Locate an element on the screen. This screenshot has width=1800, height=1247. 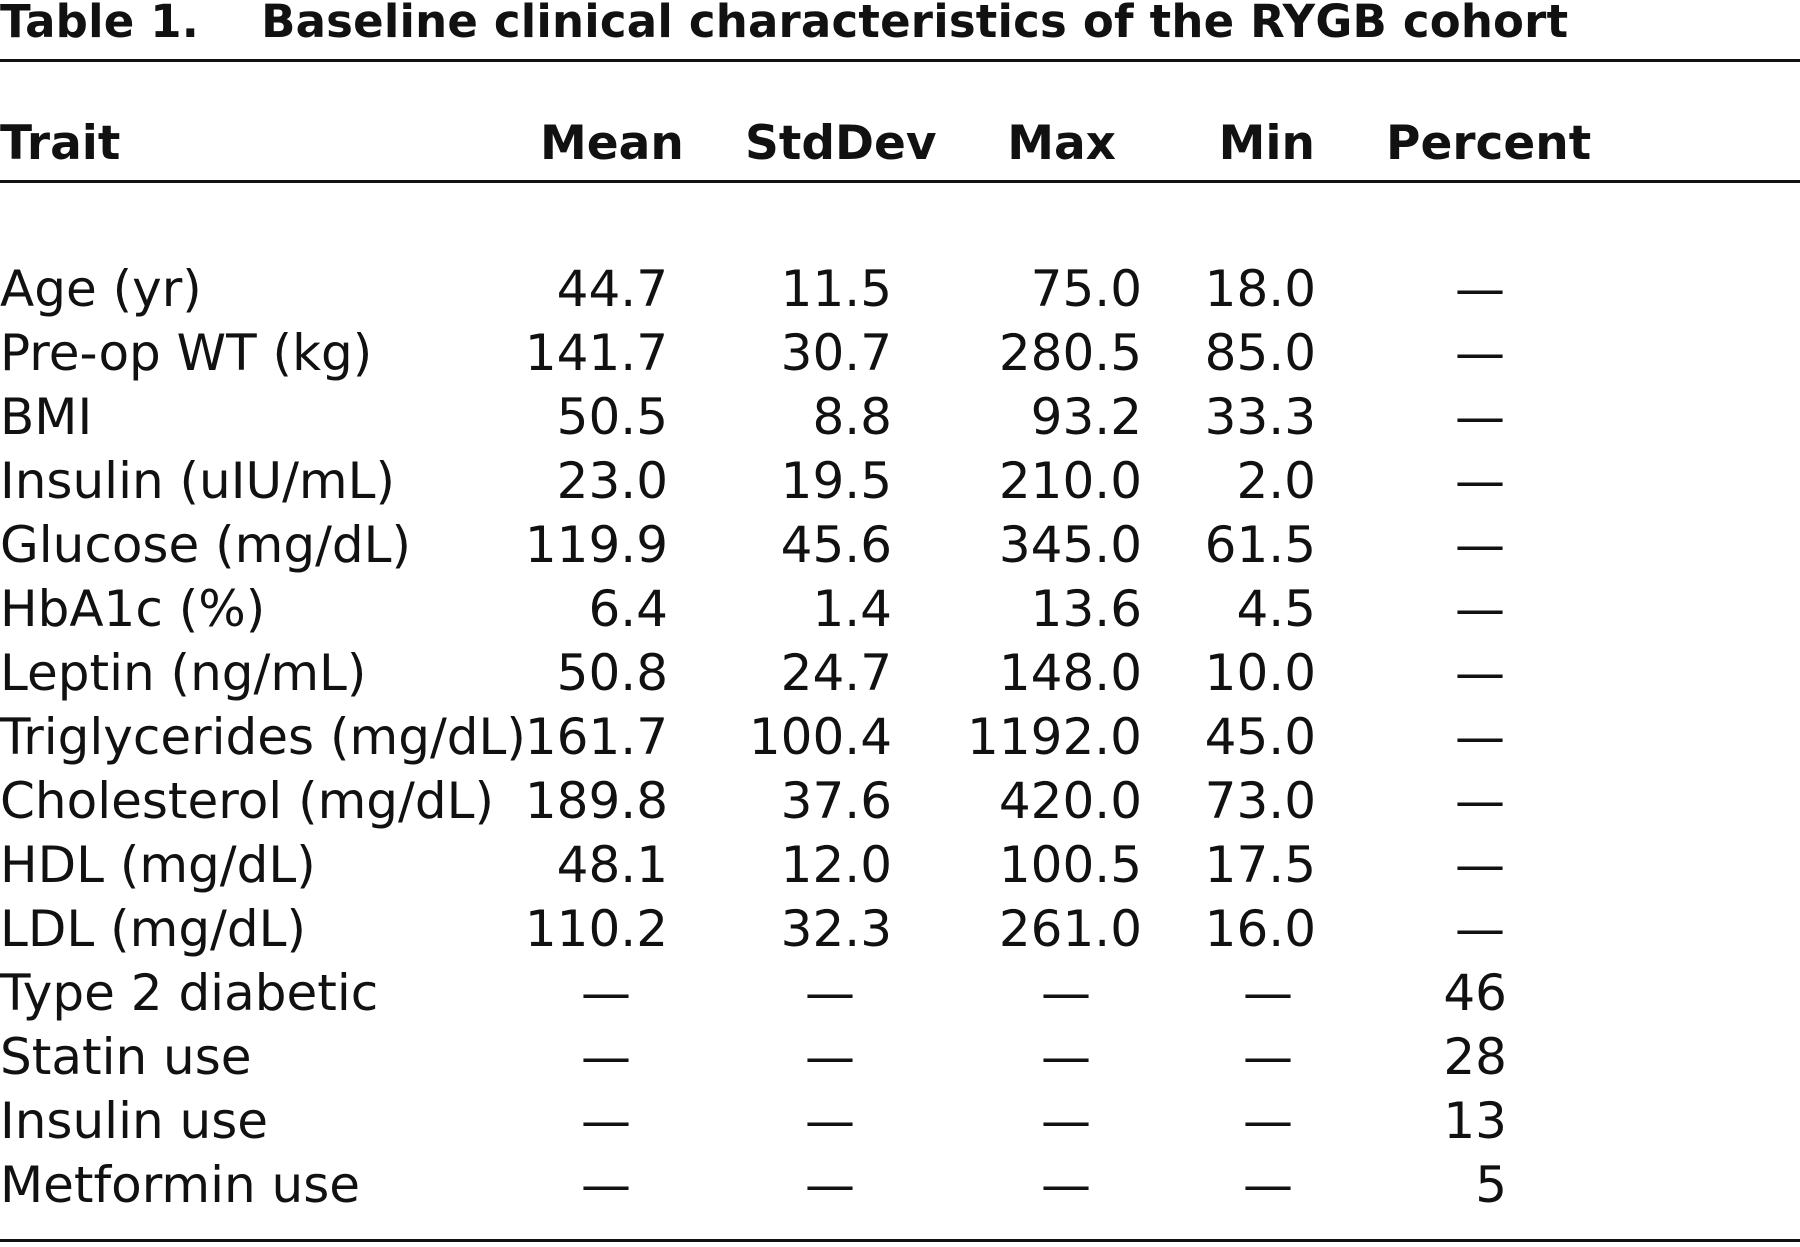
cell-percent: 13 is located at coordinates (1475, 1121).